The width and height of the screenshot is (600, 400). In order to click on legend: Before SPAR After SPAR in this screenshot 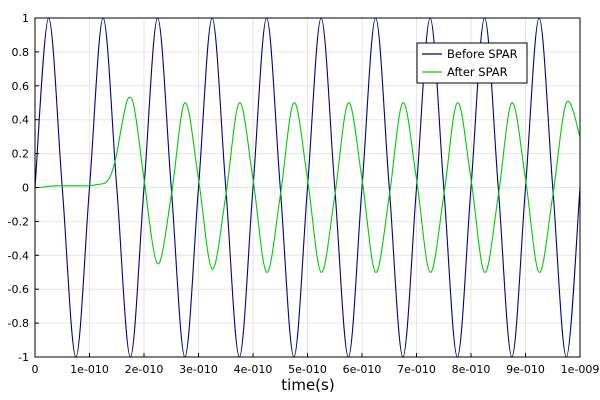, I will do `click(472, 63)`.